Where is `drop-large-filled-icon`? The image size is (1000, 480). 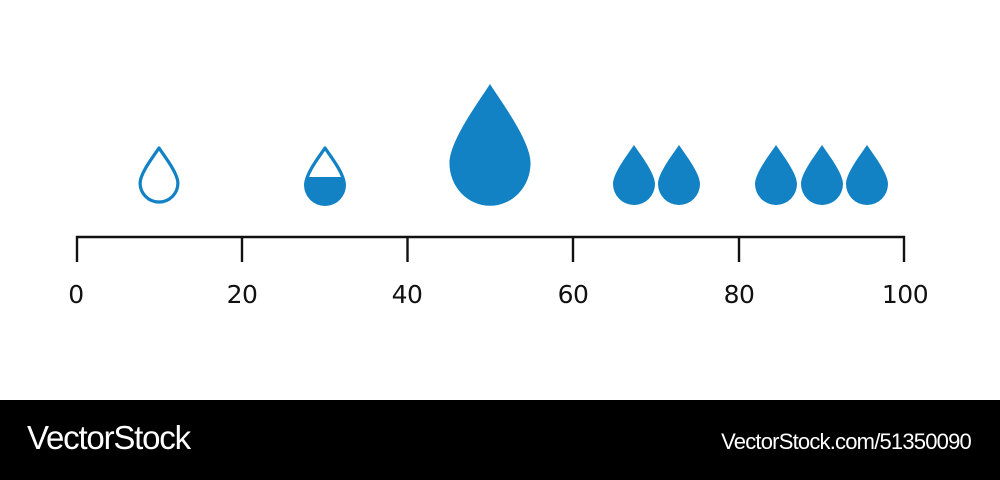 drop-large-filled-icon is located at coordinates (490, 145).